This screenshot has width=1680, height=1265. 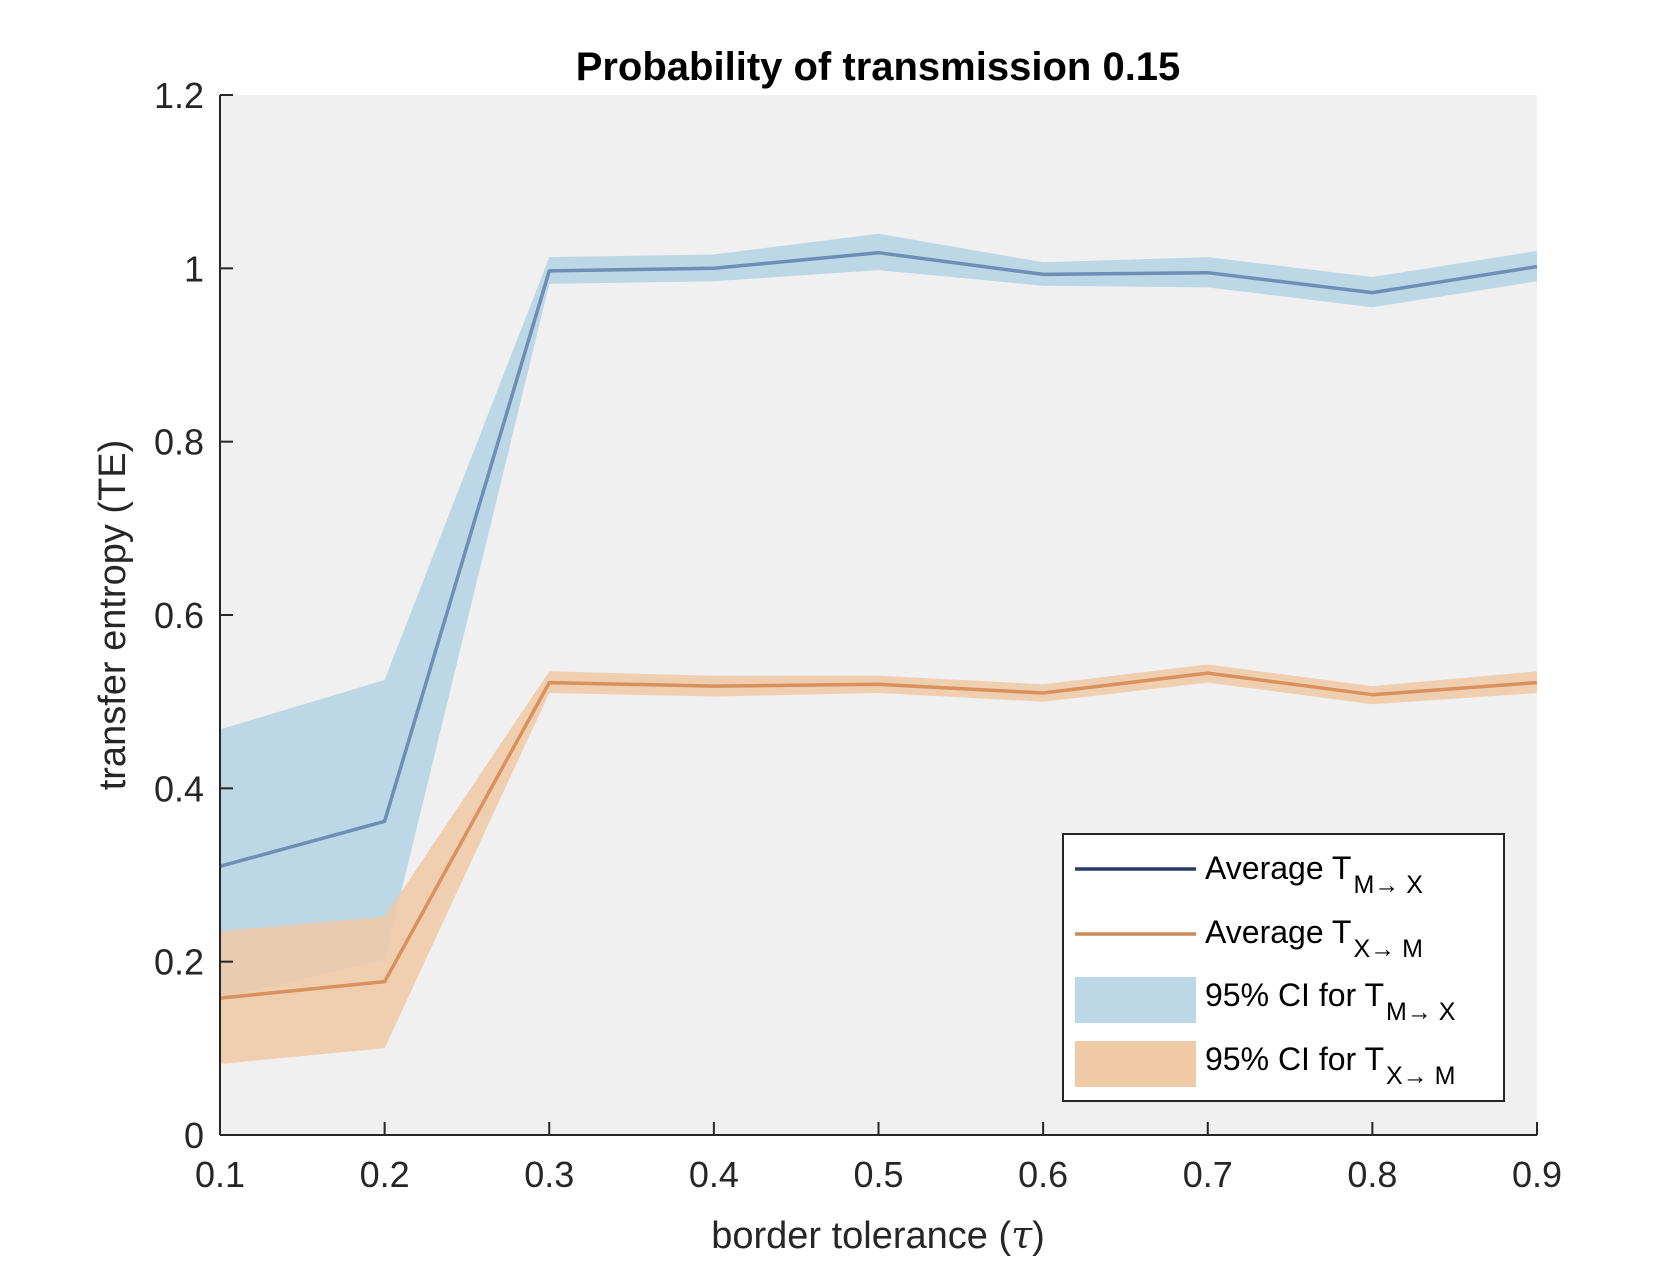 What do you see at coordinates (1314, 874) in the screenshot?
I see `legend-label-average-m-to-x: Average TM→ X` at bounding box center [1314, 874].